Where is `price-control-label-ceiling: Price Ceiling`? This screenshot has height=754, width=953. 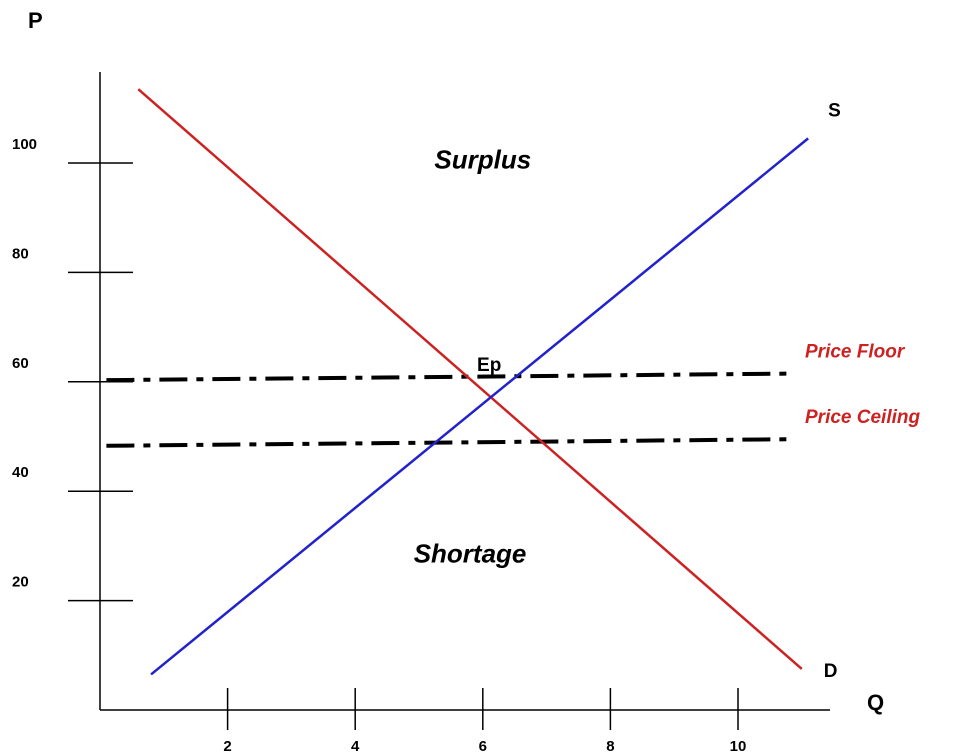
price-control-label-ceiling: Price Ceiling is located at coordinates (862, 417).